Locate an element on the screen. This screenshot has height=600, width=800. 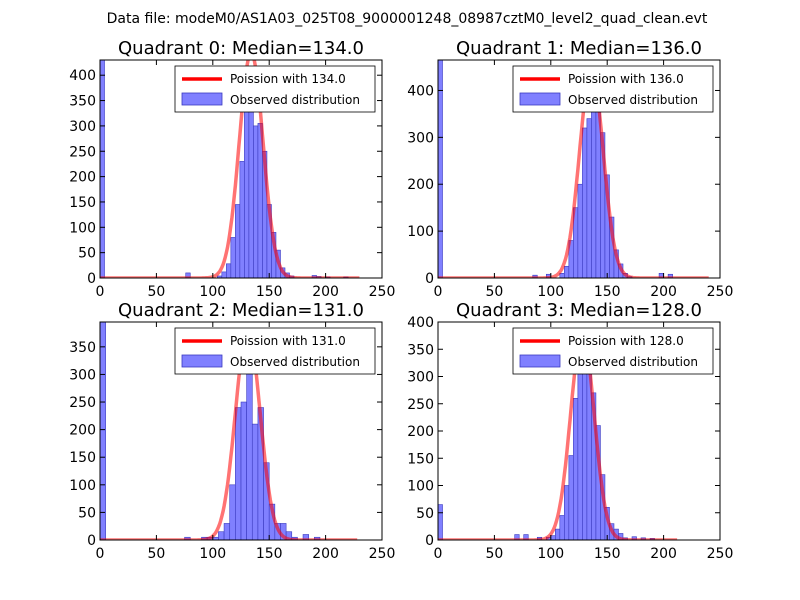
quadrant-2-ytick-label: 200 is located at coordinates (82, 431).